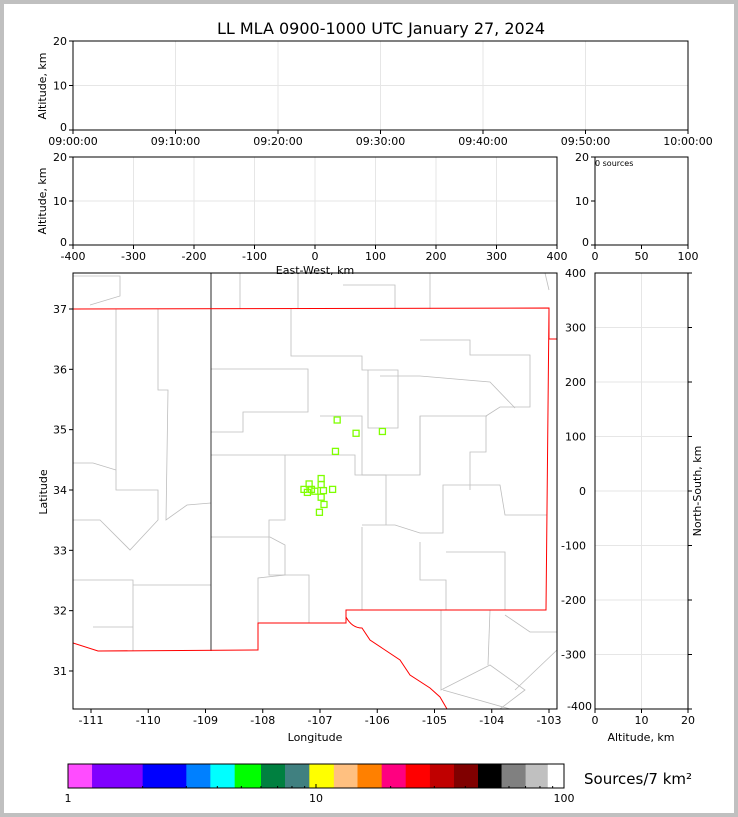  Describe the element at coordinates (42, 85) in the screenshot. I see `time-panel-ylabel: Altitude, km` at that location.